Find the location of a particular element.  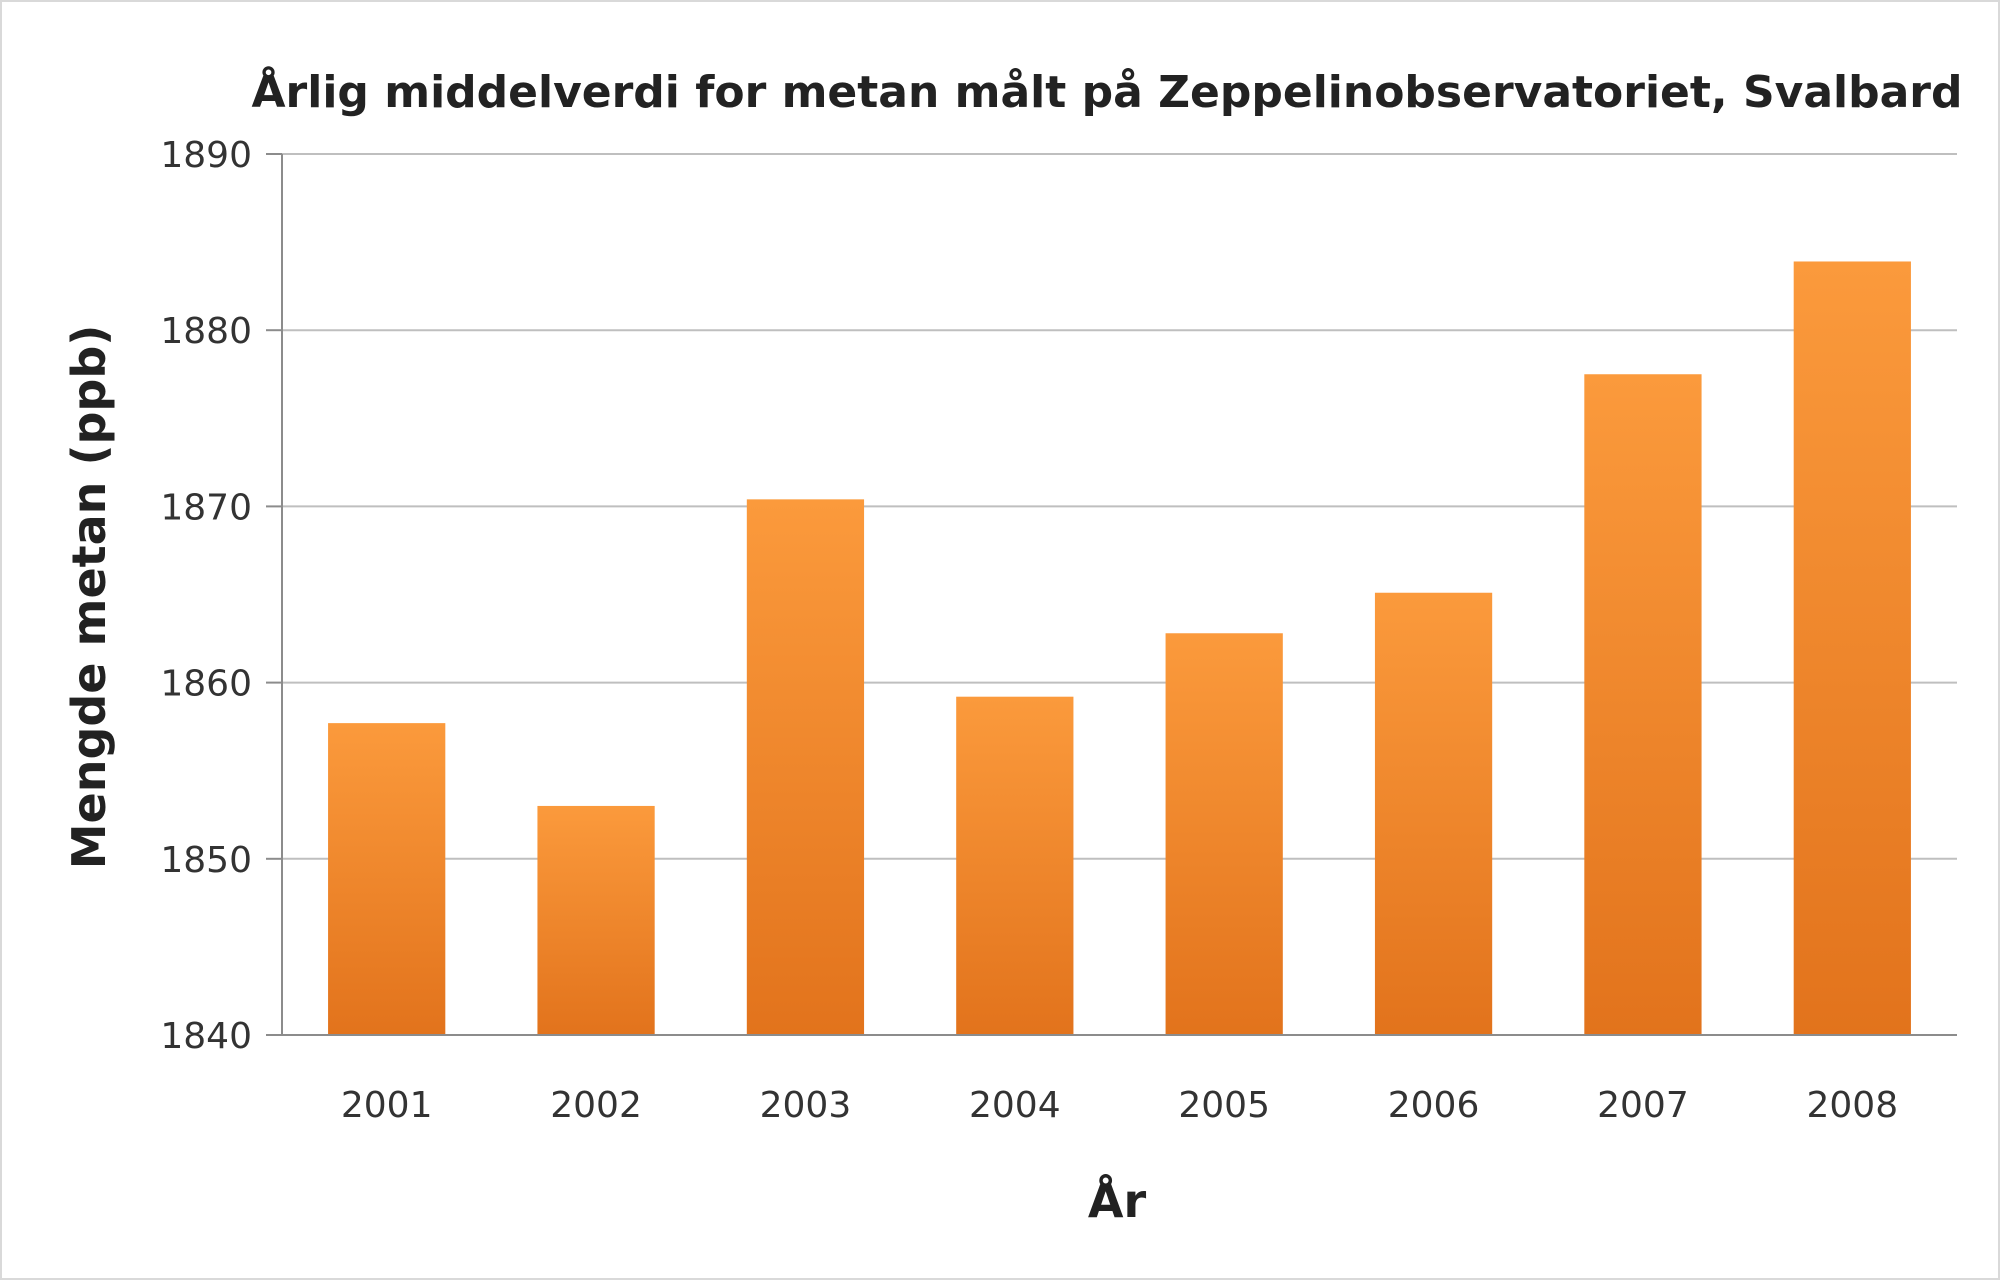

x-tick-label: 2002 is located at coordinates (596, 1105).